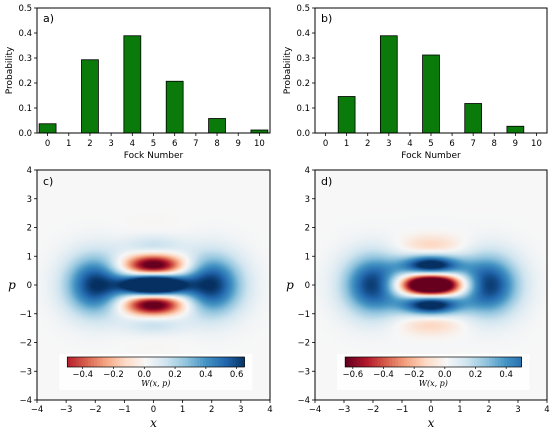  I want to click on colorbar-tick-label: 0.6, so click(237, 375).